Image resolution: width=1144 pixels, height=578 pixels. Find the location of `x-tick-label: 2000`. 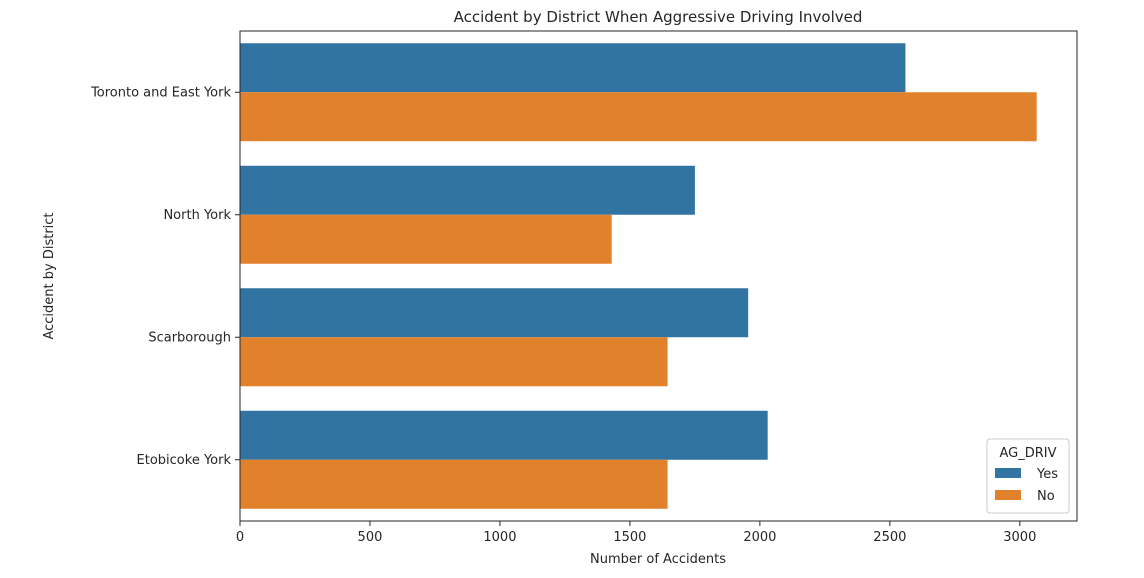

x-tick-label: 2000 is located at coordinates (759, 537).